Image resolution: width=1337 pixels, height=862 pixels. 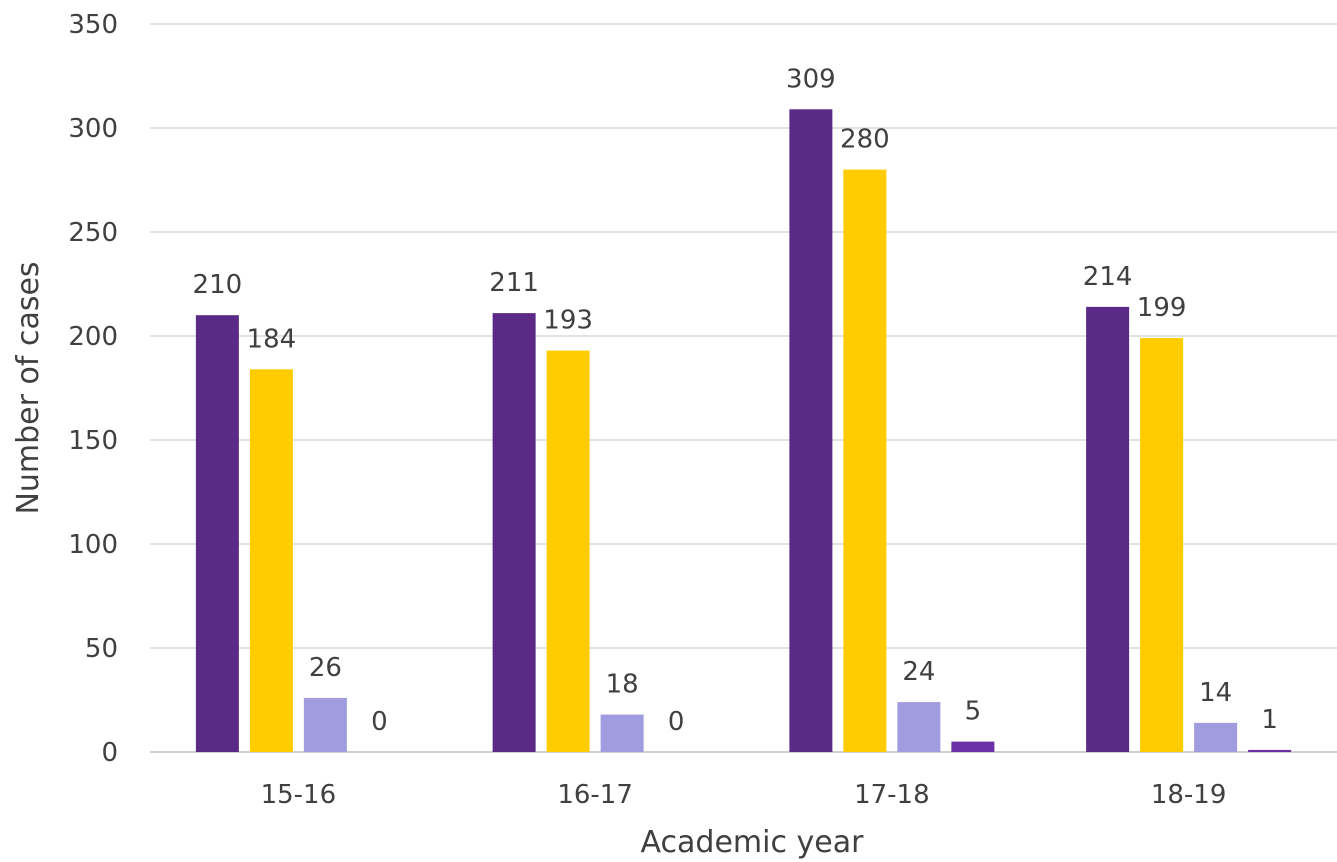 What do you see at coordinates (93, 129) in the screenshot?
I see `y-tick-label: 300` at bounding box center [93, 129].